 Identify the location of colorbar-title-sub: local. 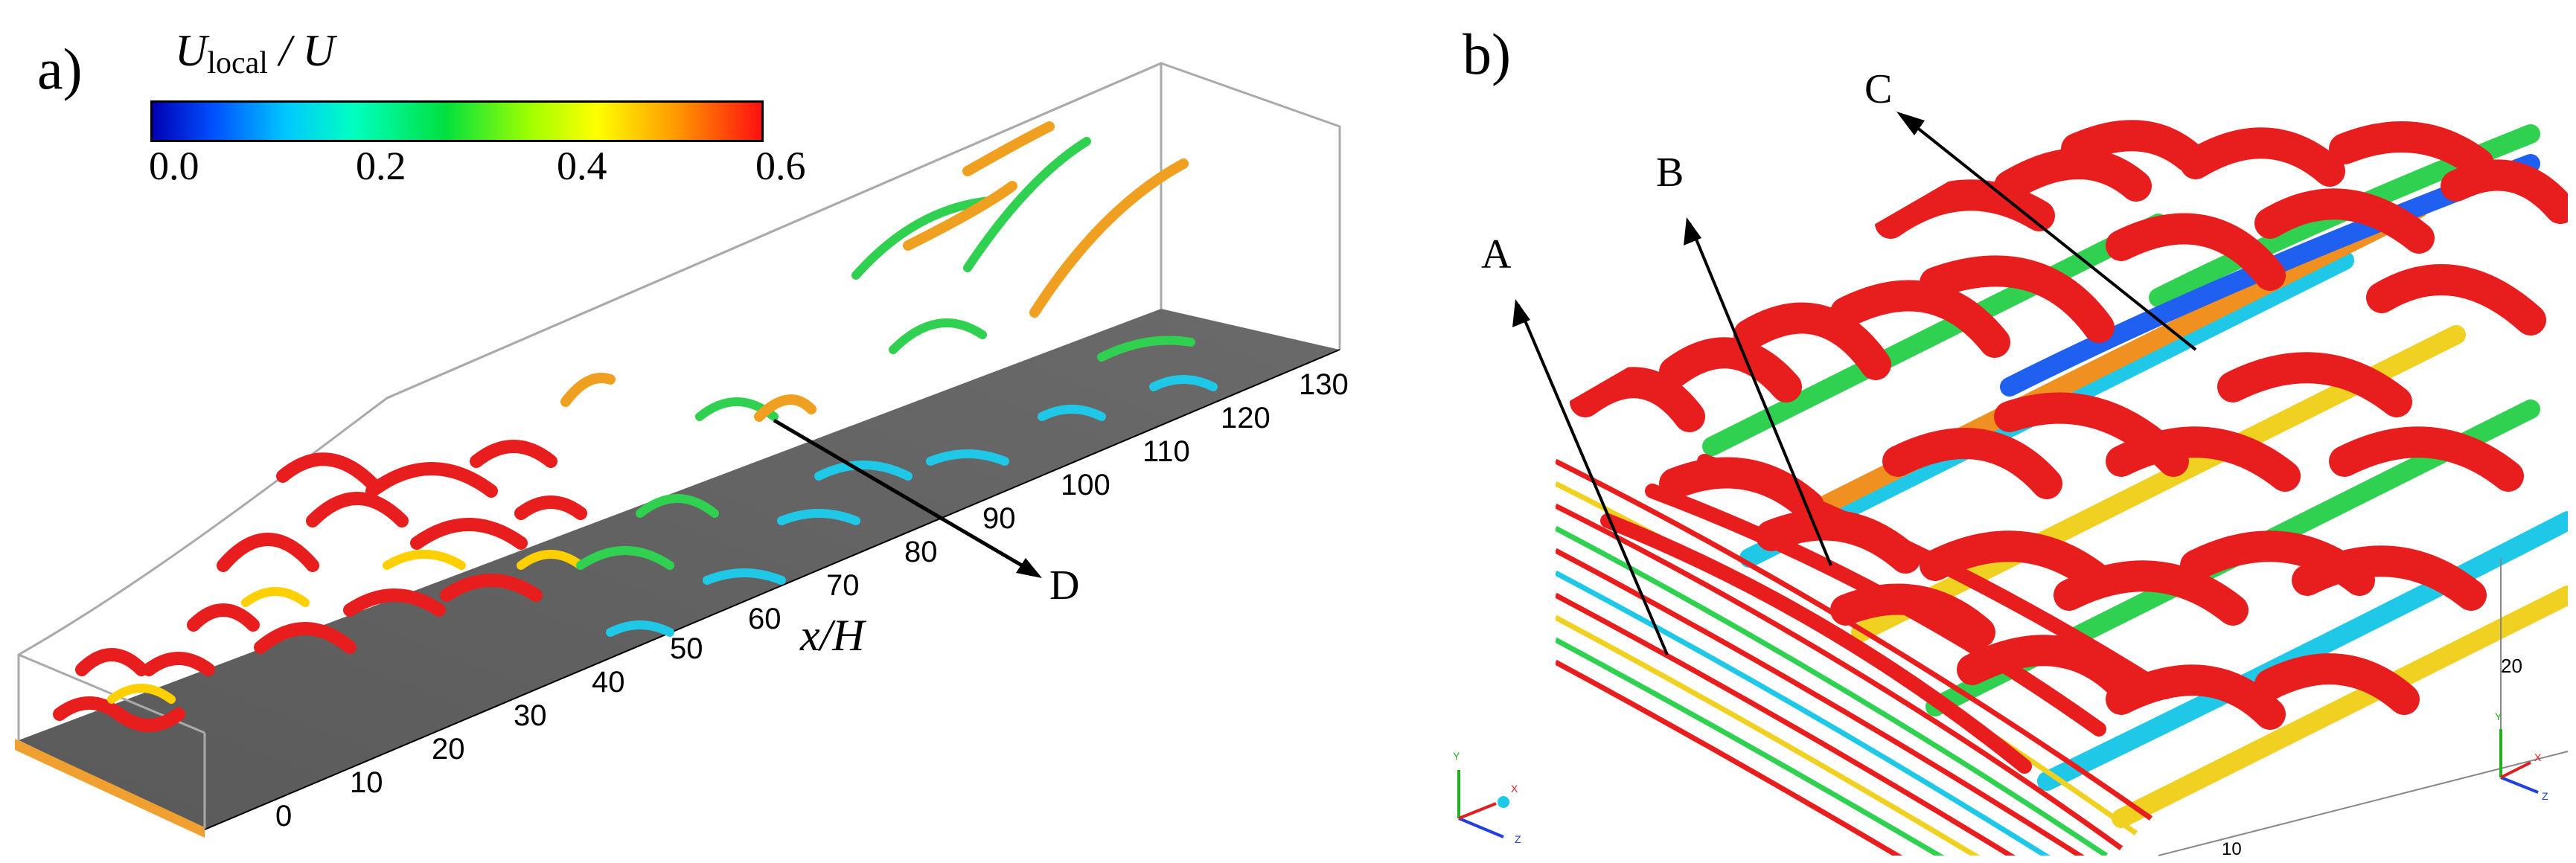
(237, 63).